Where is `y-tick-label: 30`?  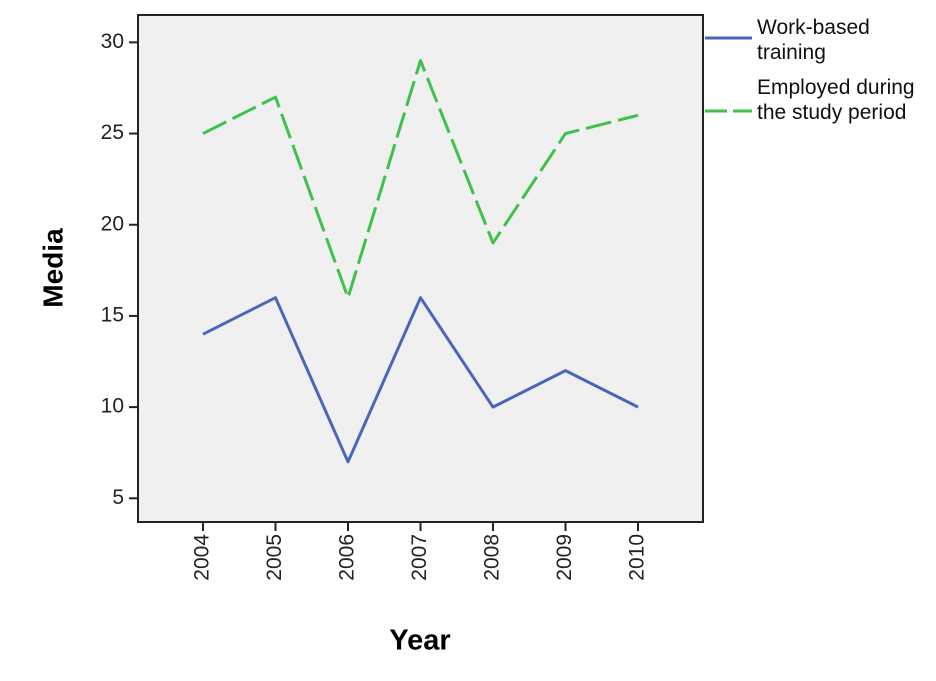 y-tick-label: 30 is located at coordinates (112, 41).